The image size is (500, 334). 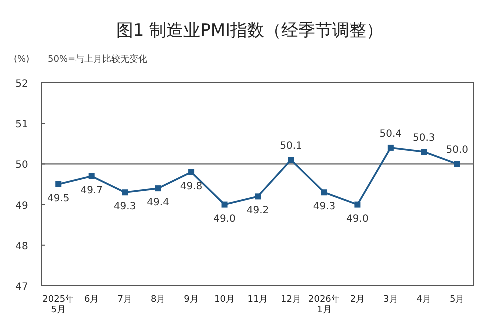 What do you see at coordinates (92, 300) in the screenshot?
I see `x-tick-label: 6月` at bounding box center [92, 300].